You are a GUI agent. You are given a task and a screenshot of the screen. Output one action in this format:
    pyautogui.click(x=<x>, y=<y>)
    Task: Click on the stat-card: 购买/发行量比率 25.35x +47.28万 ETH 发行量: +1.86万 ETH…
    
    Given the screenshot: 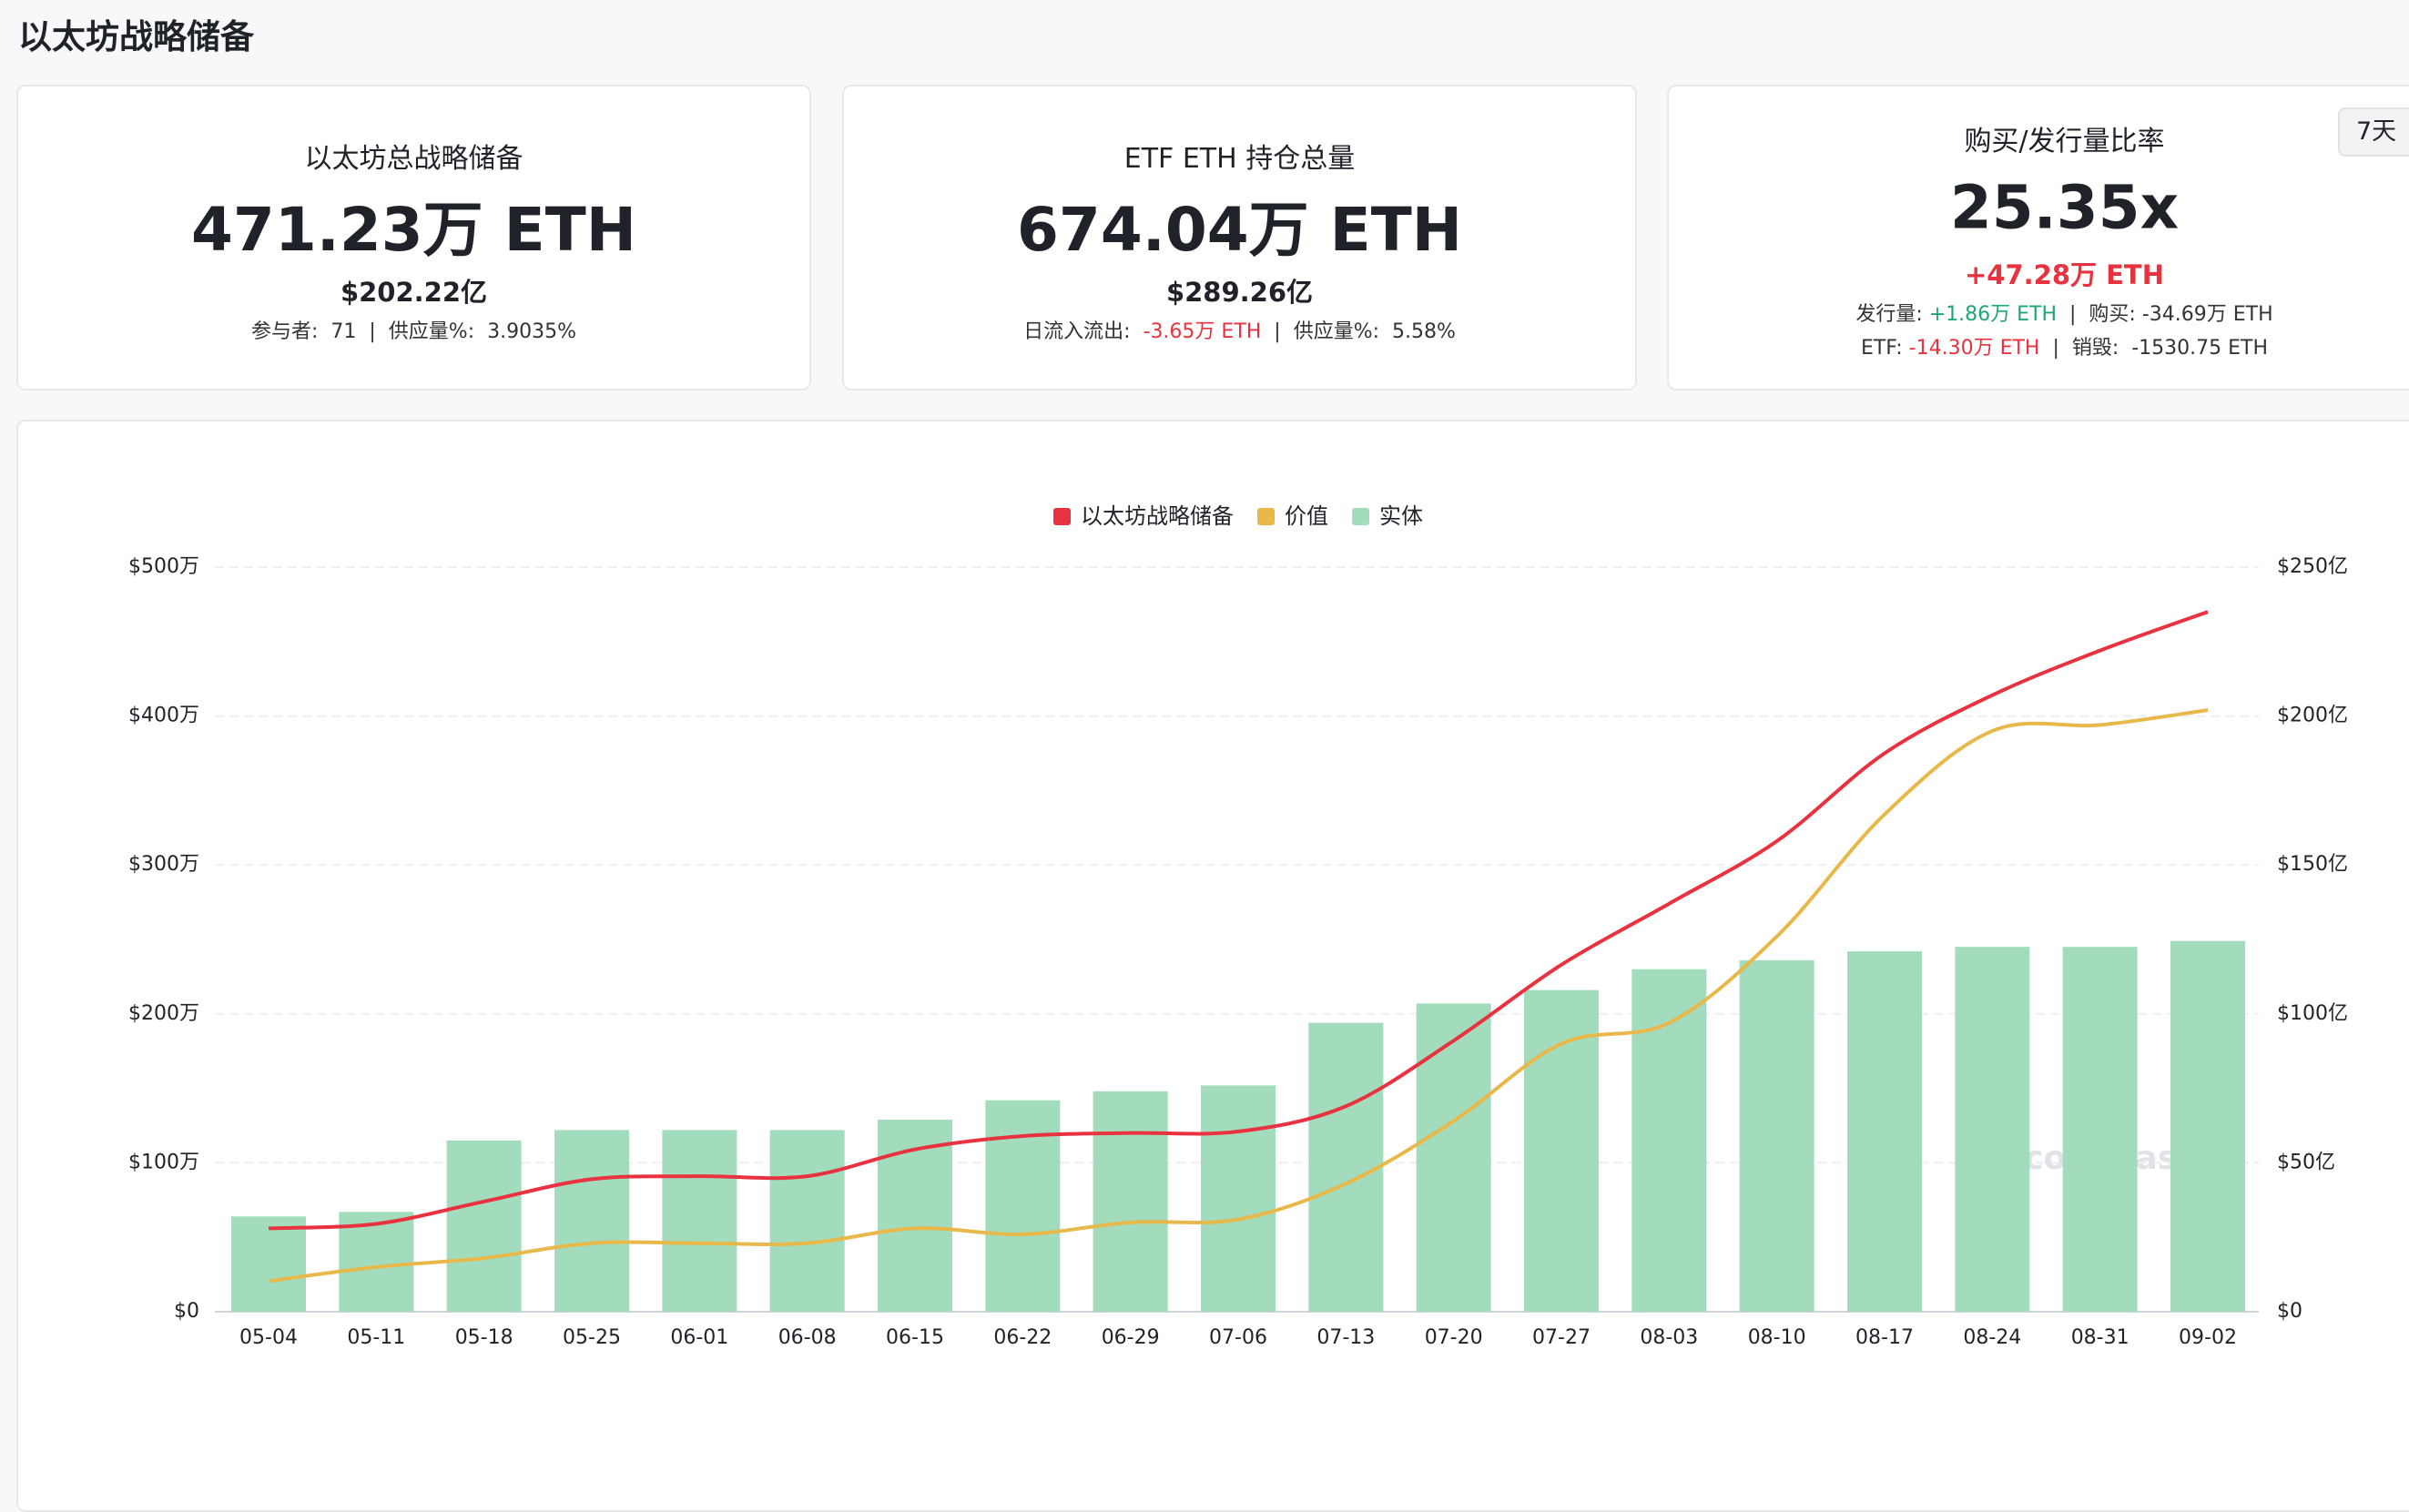 What is the action you would take?
    pyautogui.click(x=2038, y=238)
    